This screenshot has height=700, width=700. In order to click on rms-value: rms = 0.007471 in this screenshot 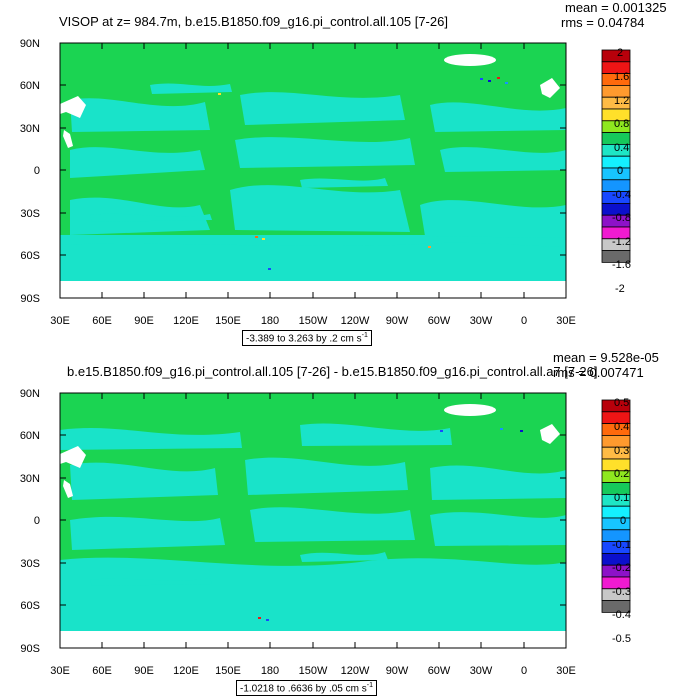, I will do `click(598, 372)`.